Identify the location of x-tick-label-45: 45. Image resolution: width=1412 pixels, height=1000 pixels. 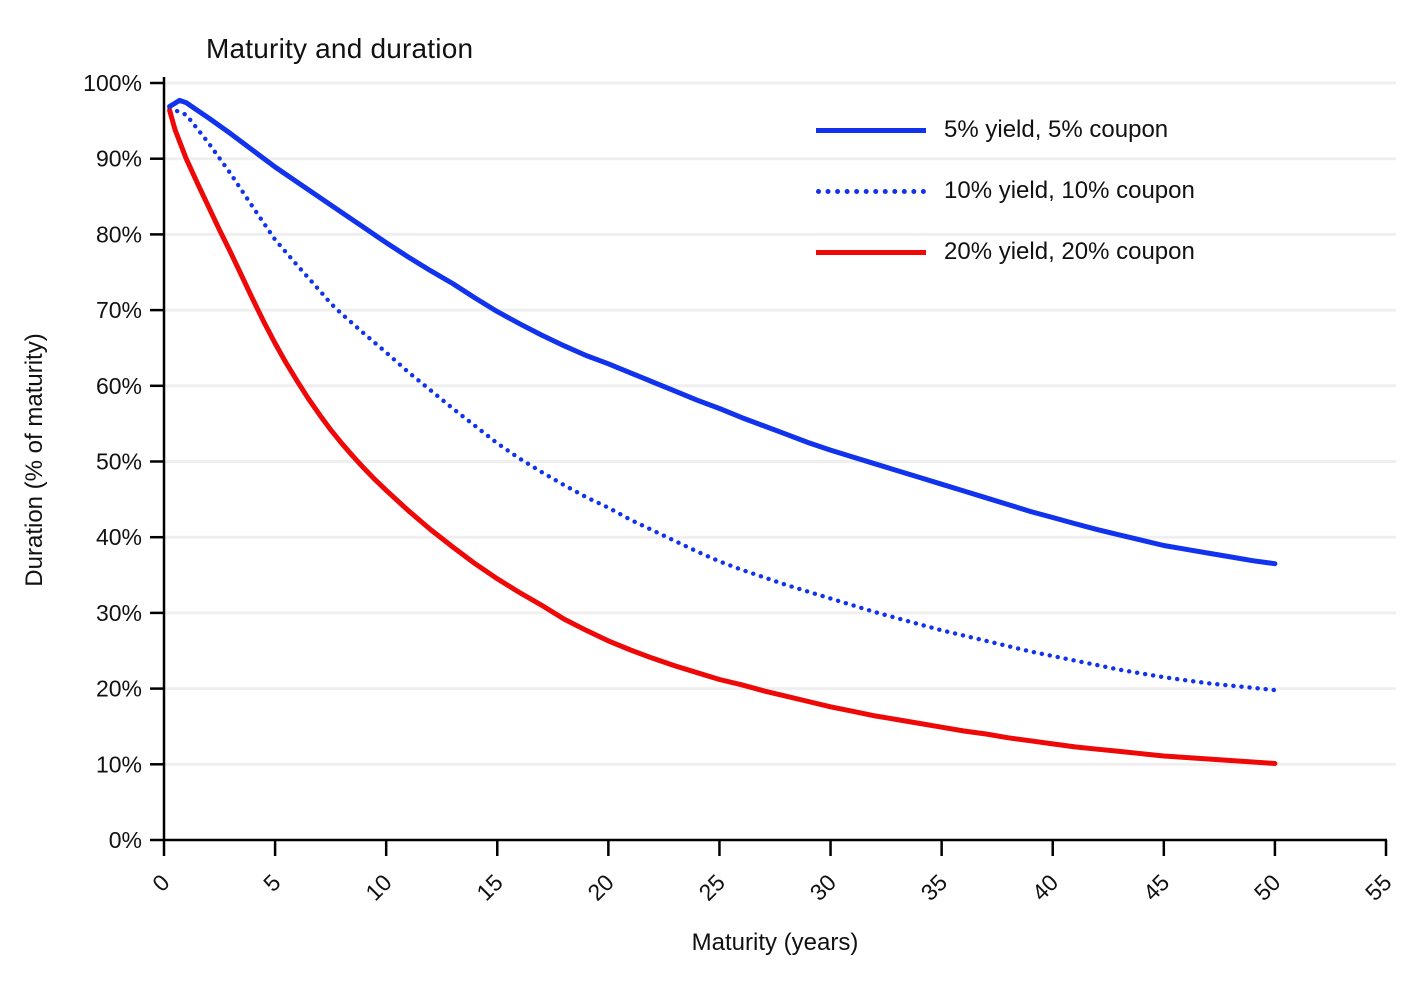
(1156, 887).